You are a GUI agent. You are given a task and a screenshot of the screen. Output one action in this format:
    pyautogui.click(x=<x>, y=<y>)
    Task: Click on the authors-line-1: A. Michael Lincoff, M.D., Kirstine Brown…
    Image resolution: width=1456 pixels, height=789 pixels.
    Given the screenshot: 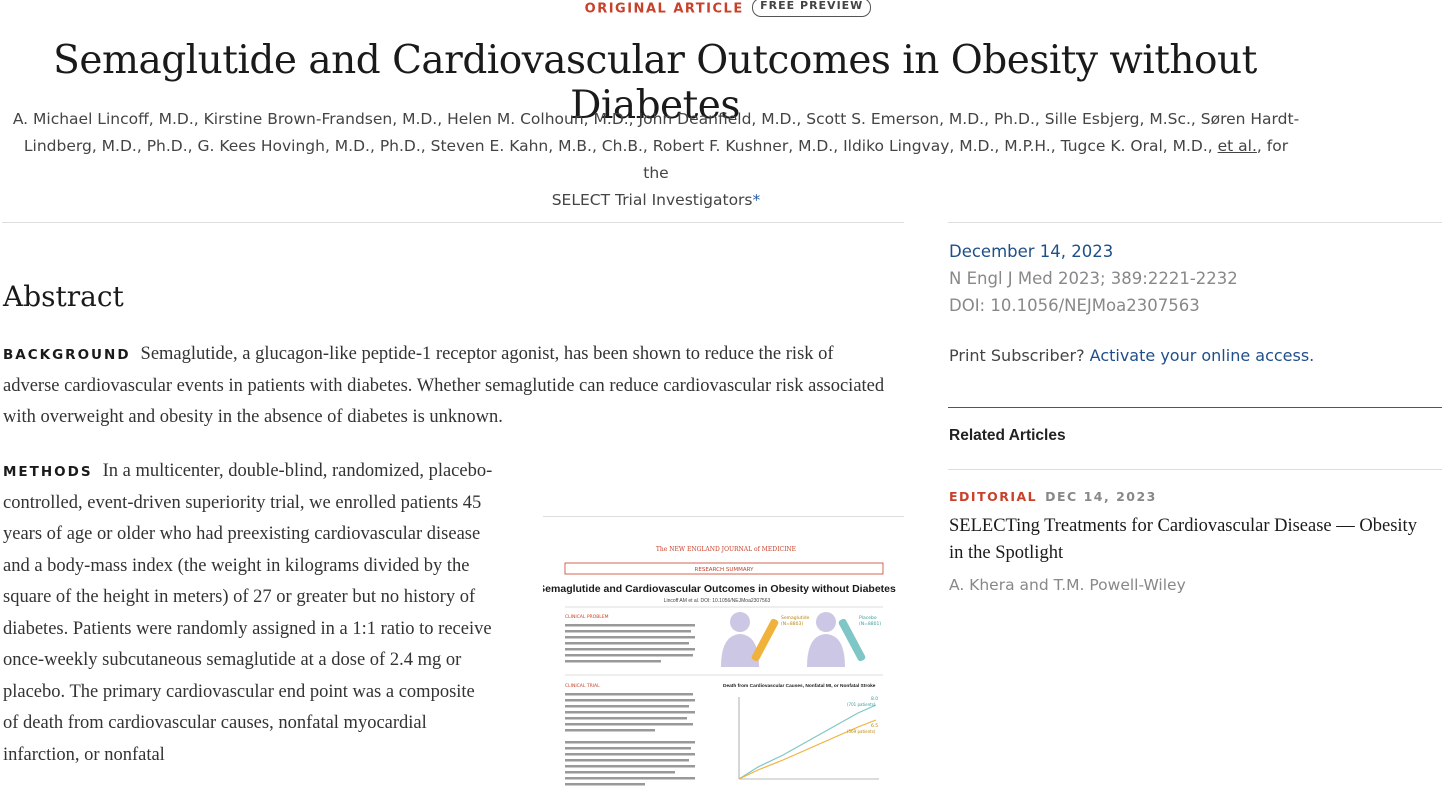 What is the action you would take?
    pyautogui.click(x=656, y=119)
    